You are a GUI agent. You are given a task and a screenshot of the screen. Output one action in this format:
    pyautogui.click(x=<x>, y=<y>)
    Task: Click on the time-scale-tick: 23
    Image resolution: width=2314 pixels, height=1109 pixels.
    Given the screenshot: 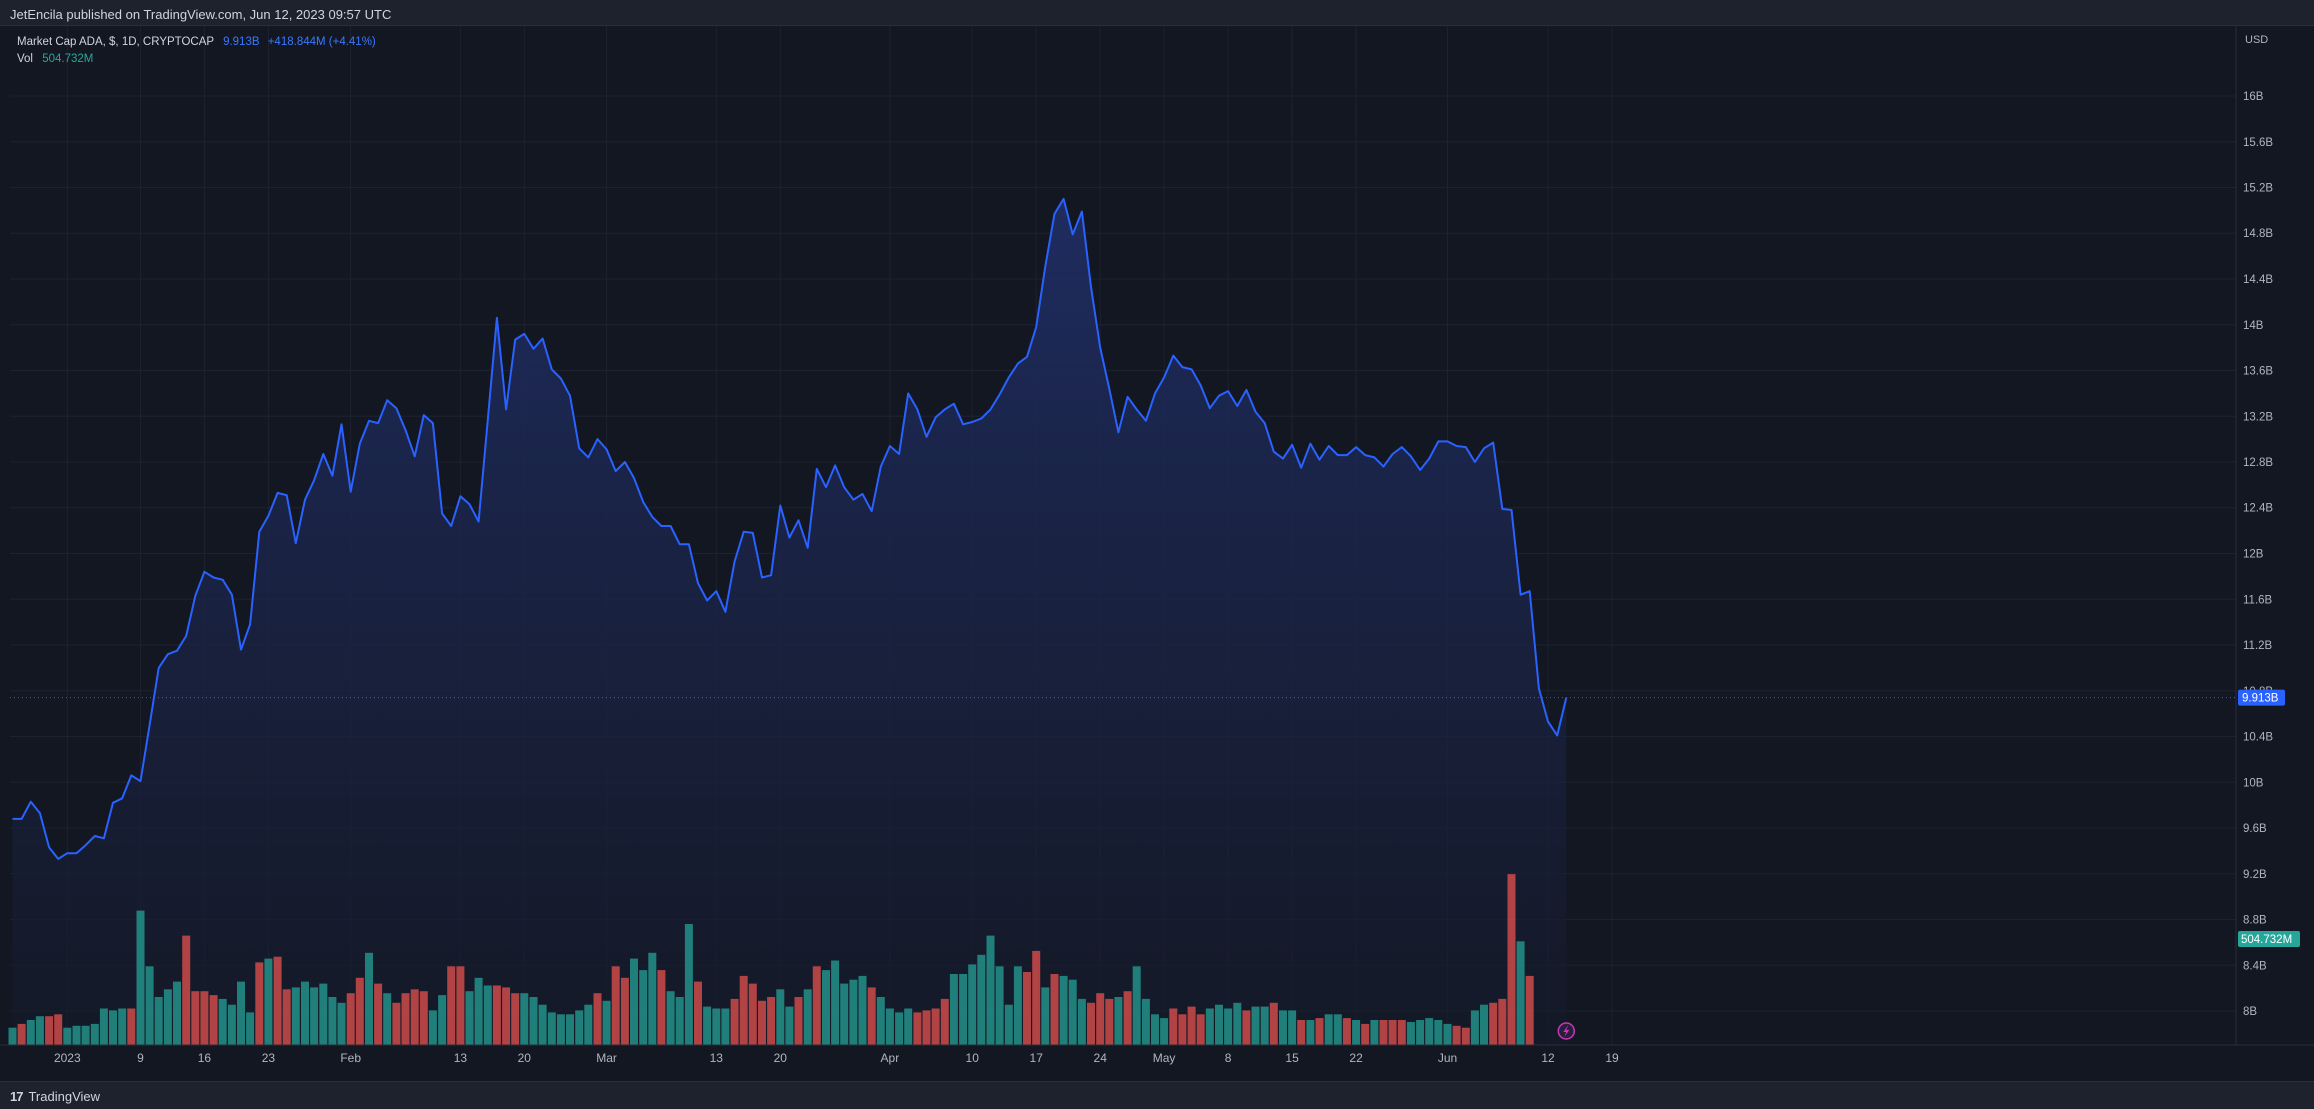 What is the action you would take?
    pyautogui.click(x=269, y=1058)
    